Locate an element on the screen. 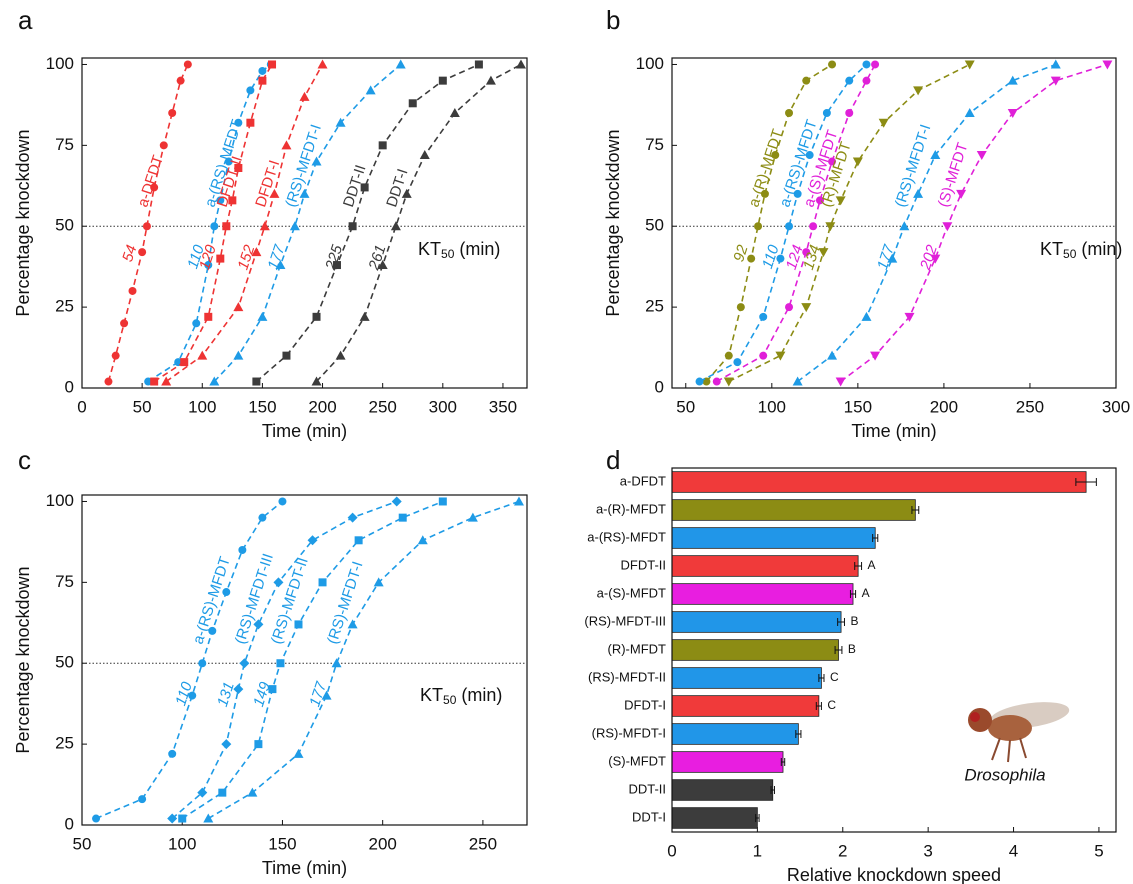 The image size is (1133, 884). y-tick-label: 25 is located at coordinates (64, 743).